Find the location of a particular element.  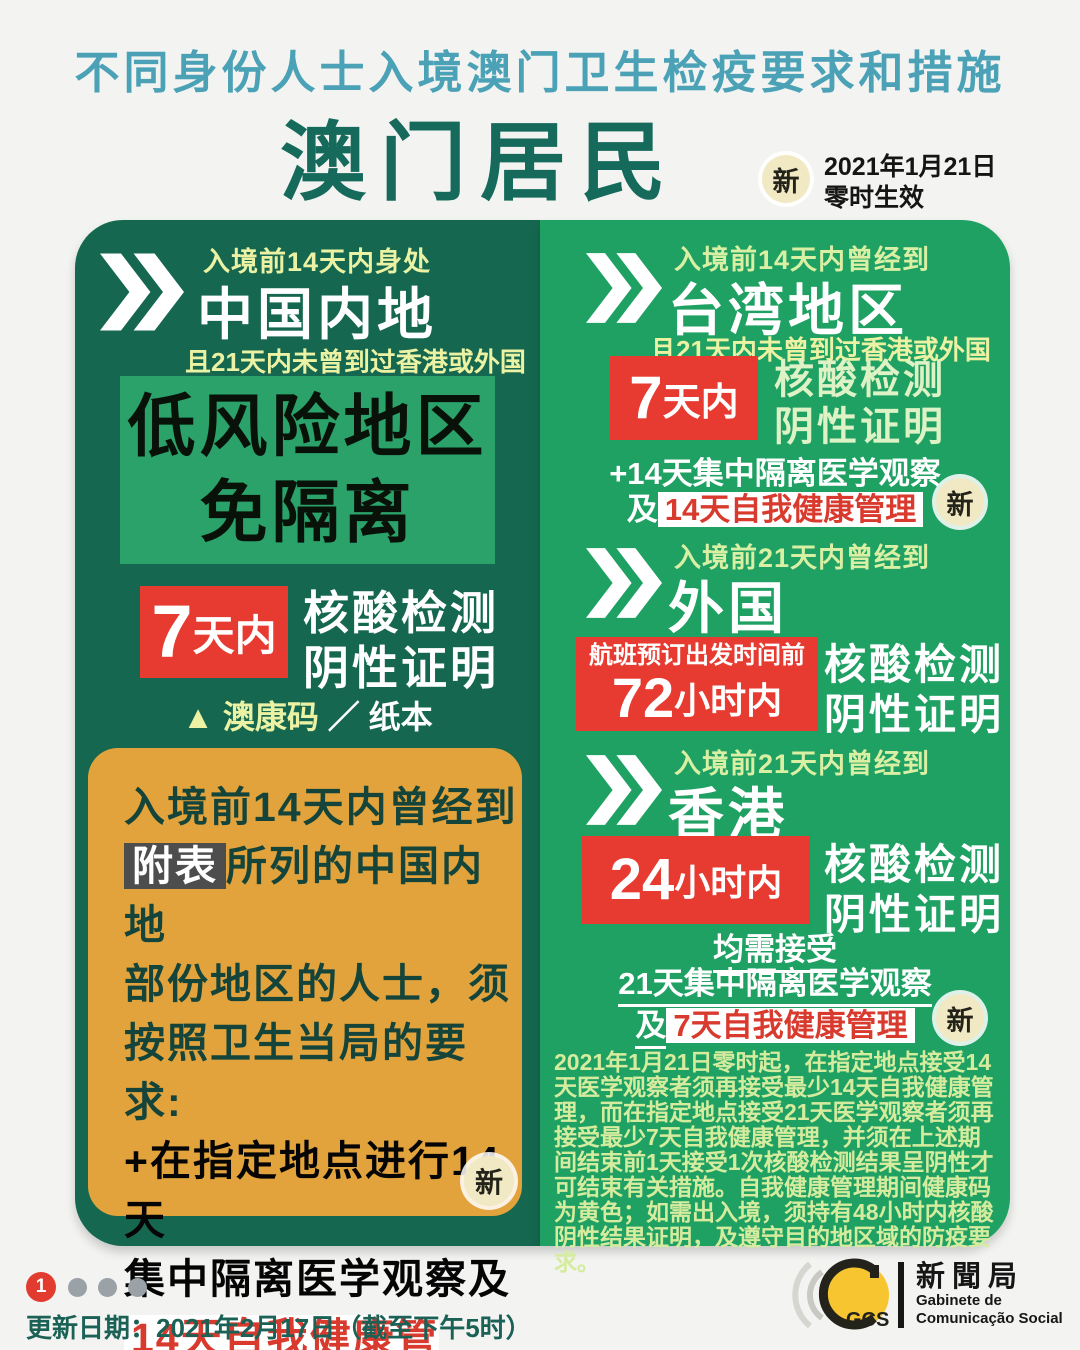

low-risk-line2: 免隔离 is located at coordinates (307, 513).